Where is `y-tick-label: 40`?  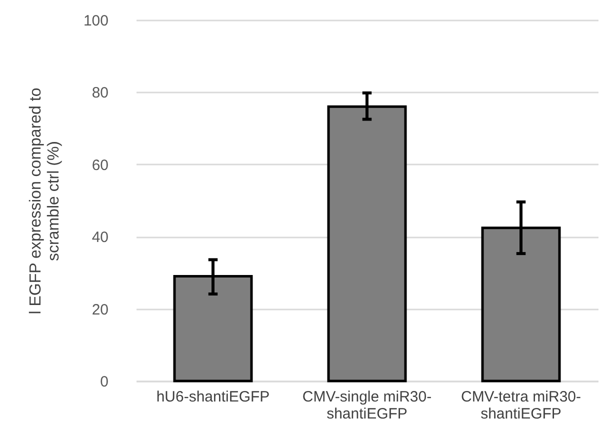
y-tick-label: 40 is located at coordinates (100, 237).